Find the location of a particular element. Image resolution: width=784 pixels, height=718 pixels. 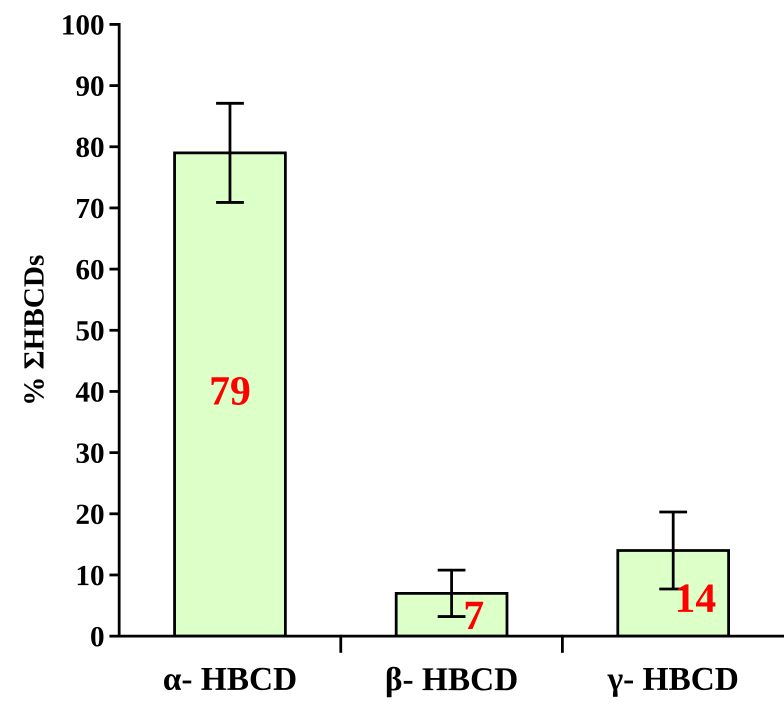

y-axis-title: % ΣHBCDs is located at coordinates (34, 329).